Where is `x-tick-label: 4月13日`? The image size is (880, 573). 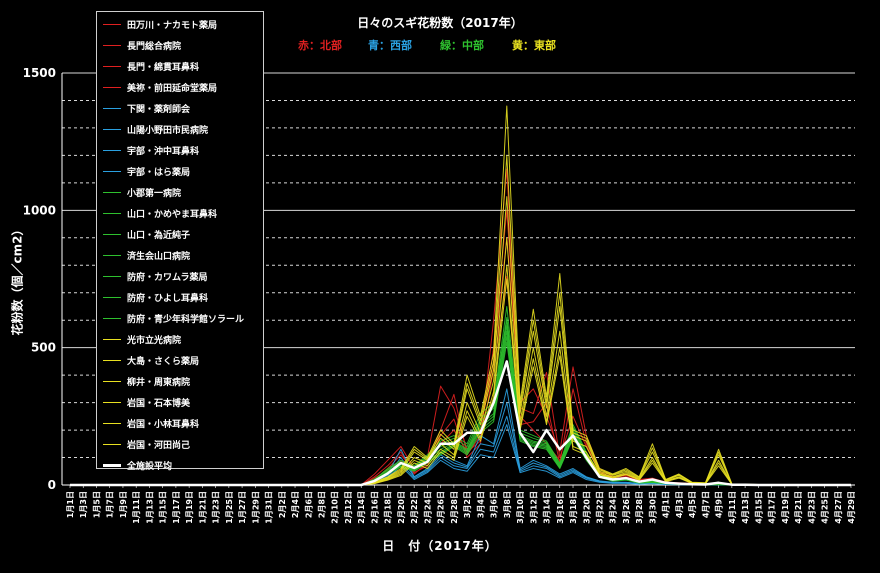 x-tick-label: 4月13日 is located at coordinates (745, 507).